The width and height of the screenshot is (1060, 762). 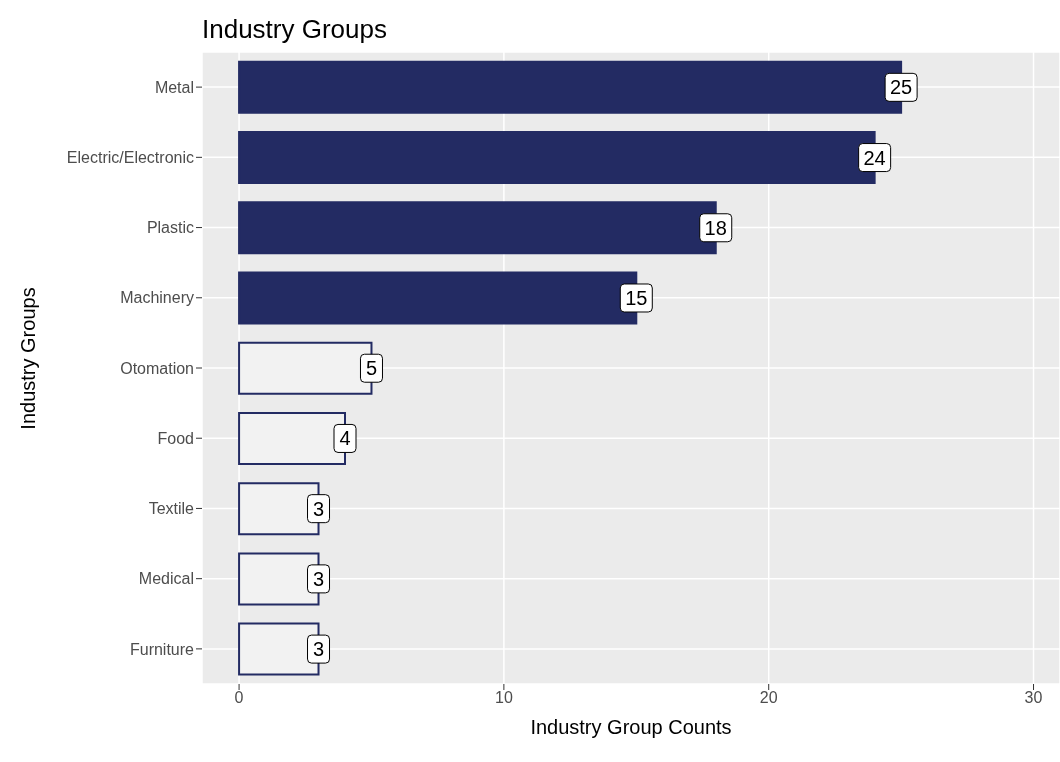 I want to click on x-tick-label: 30, so click(x=1033, y=698).